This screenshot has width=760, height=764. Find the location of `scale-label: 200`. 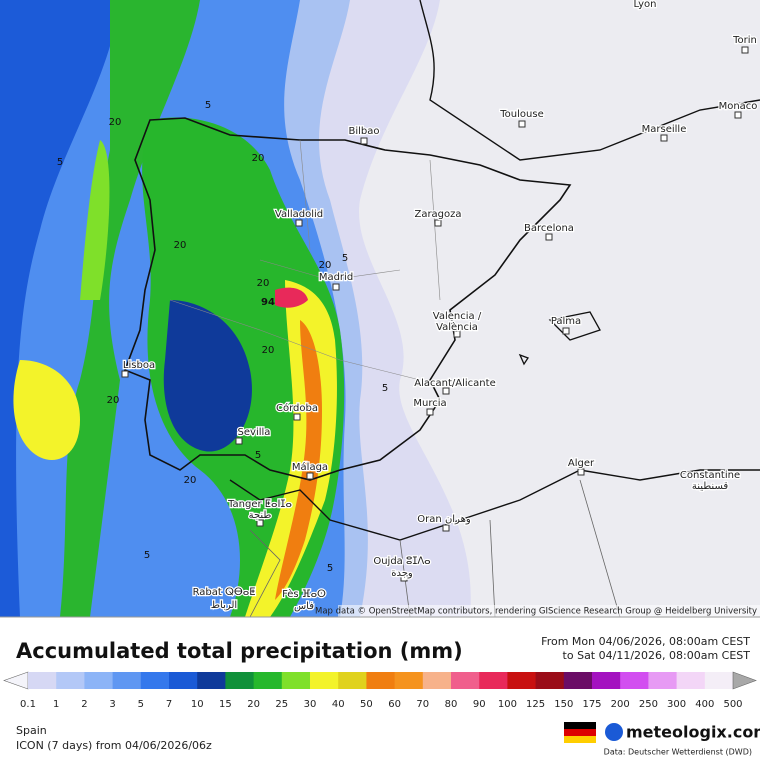

scale-label: 200 is located at coordinates (620, 704).